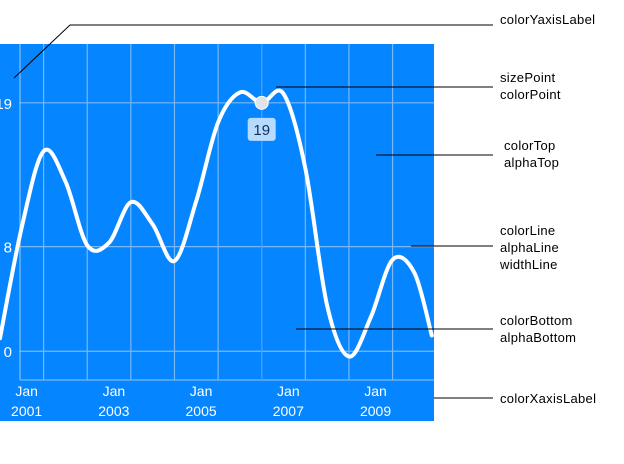  I want to click on x-tick-label-year: 2005, so click(201, 411).